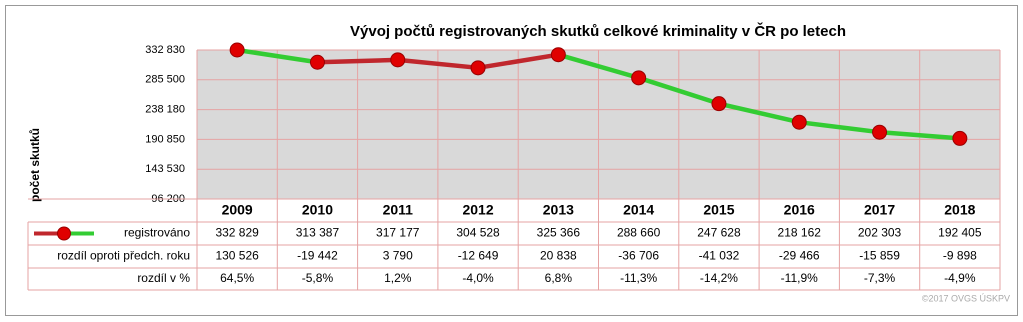  What do you see at coordinates (477, 210) in the screenshot?
I see `x-tick-label: 2012` at bounding box center [477, 210].